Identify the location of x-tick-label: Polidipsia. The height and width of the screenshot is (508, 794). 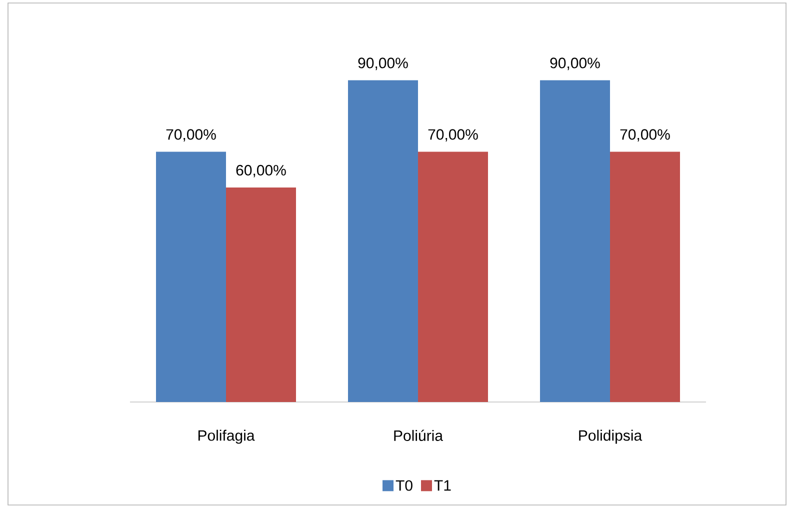
(610, 437).